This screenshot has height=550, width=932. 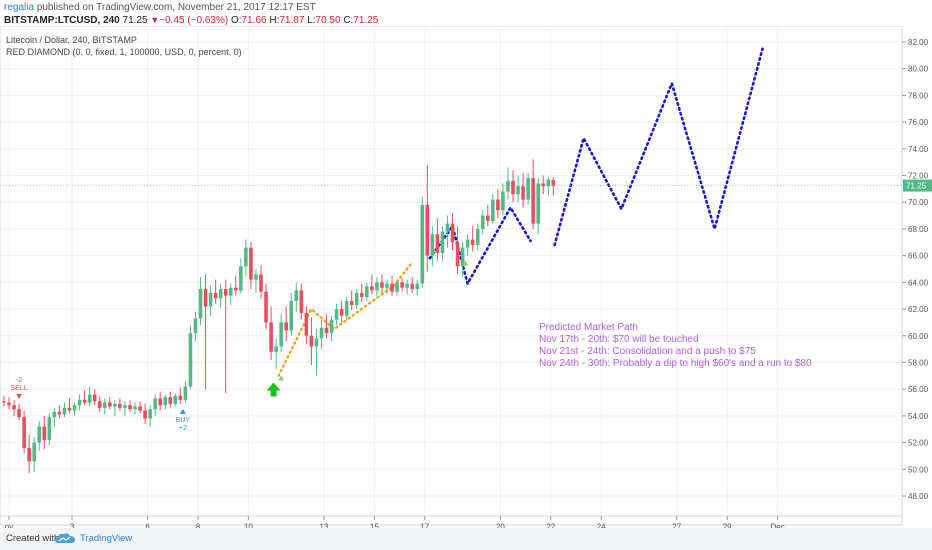 What do you see at coordinates (918, 443) in the screenshot?
I see `y-tick-label: 52.00` at bounding box center [918, 443].